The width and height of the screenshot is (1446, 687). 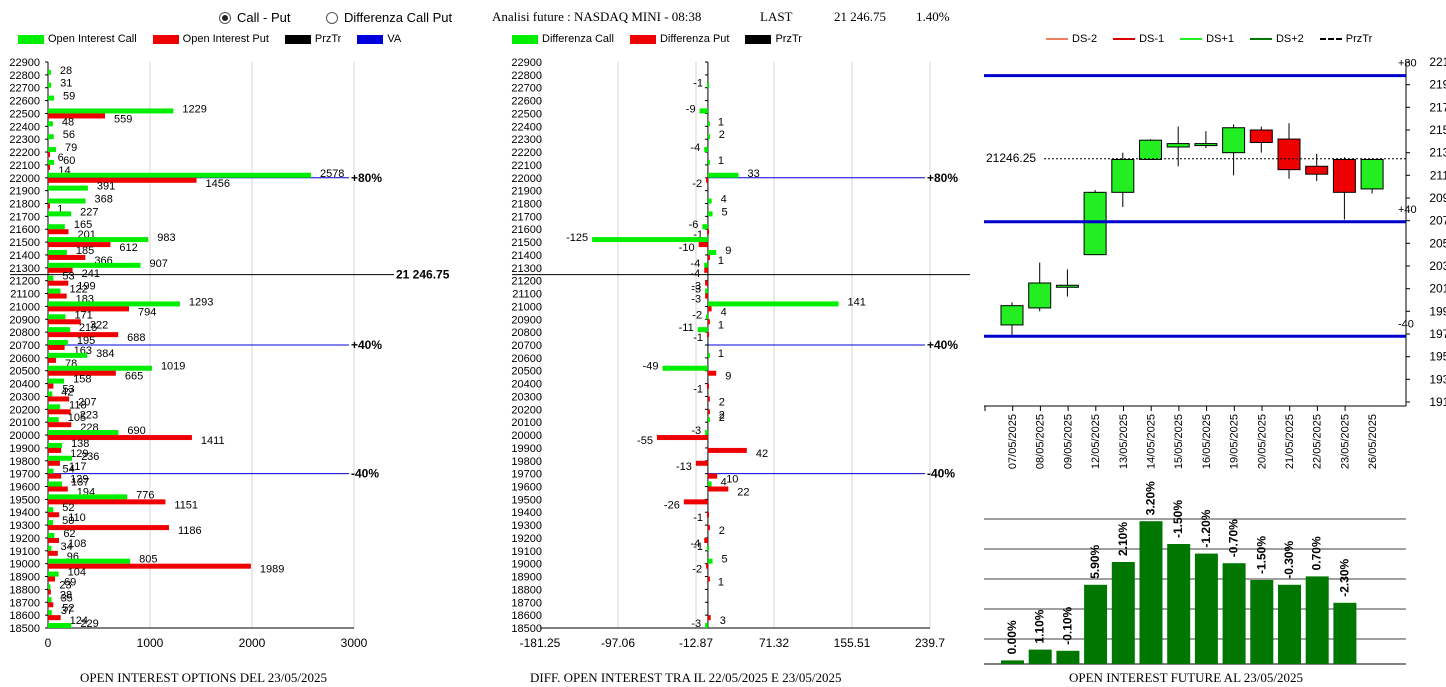 What do you see at coordinates (1068, 441) in the screenshot?
I see `date-tick-label: 09/05/2025` at bounding box center [1068, 441].